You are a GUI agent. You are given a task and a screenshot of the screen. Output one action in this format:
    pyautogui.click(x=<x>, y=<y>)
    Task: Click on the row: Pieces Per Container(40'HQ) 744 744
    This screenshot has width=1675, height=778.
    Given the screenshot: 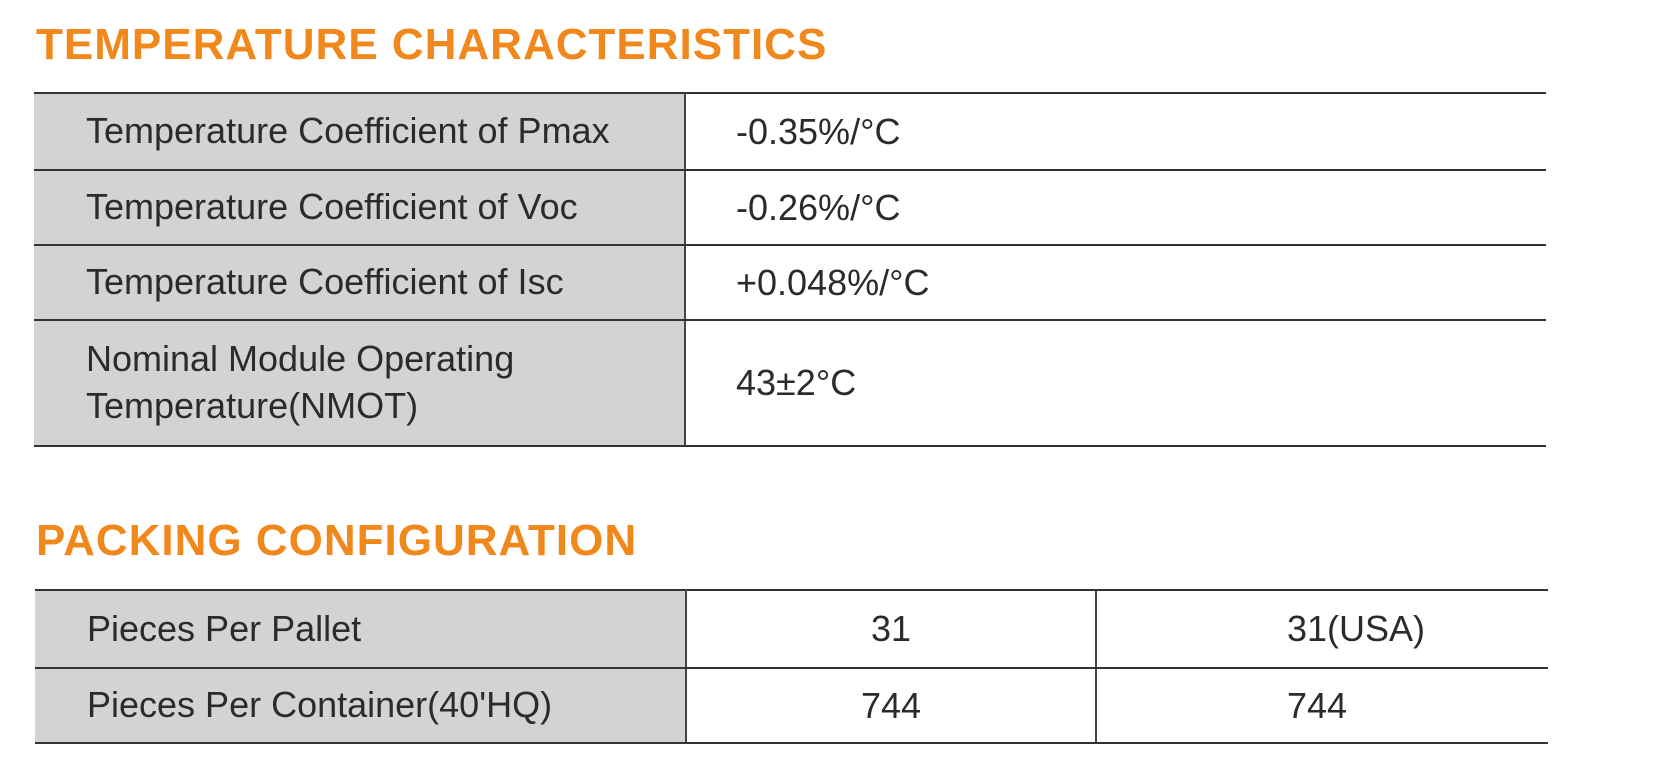 What is the action you would take?
    pyautogui.click(x=791, y=705)
    